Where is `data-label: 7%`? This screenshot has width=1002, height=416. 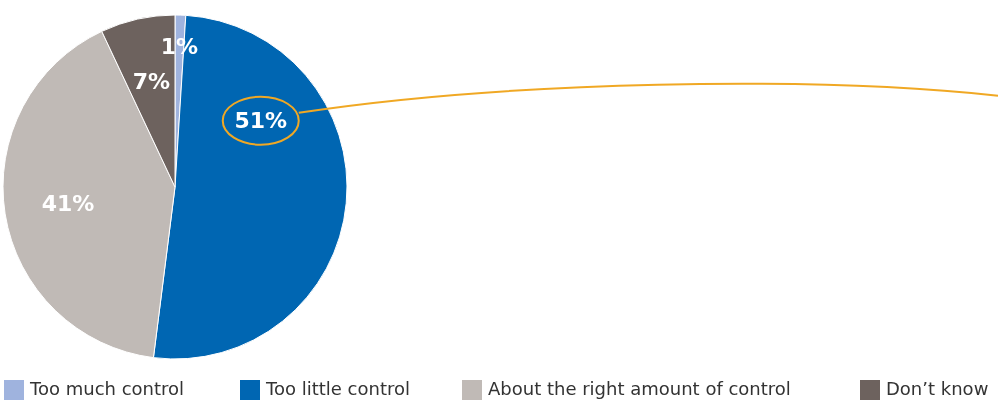
data-label: 7% is located at coordinates (151, 81).